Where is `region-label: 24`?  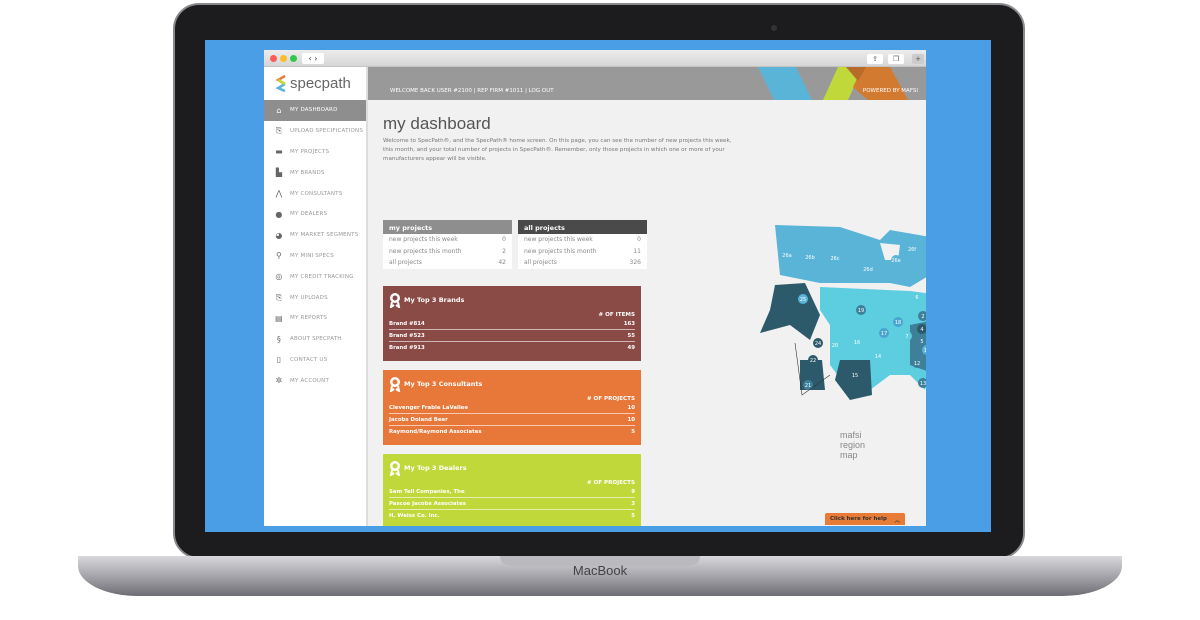
region-label: 24 is located at coordinates (818, 344).